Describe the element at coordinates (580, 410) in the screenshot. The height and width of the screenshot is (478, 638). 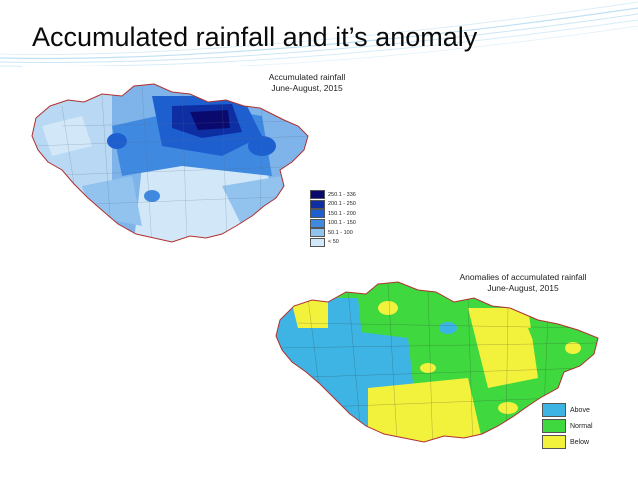
I see `legend-label: Above` at that location.